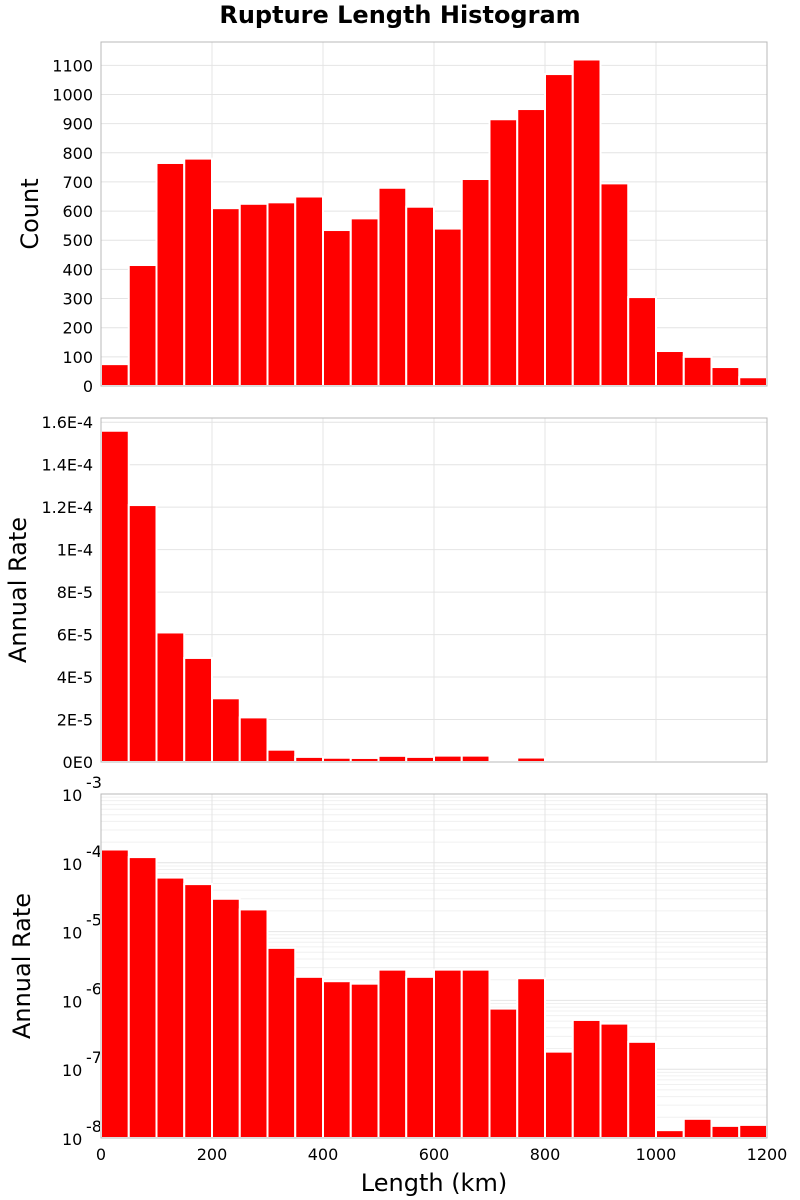  What do you see at coordinates (77, 124) in the screenshot?
I see `y-tick-label: 900` at bounding box center [77, 124].